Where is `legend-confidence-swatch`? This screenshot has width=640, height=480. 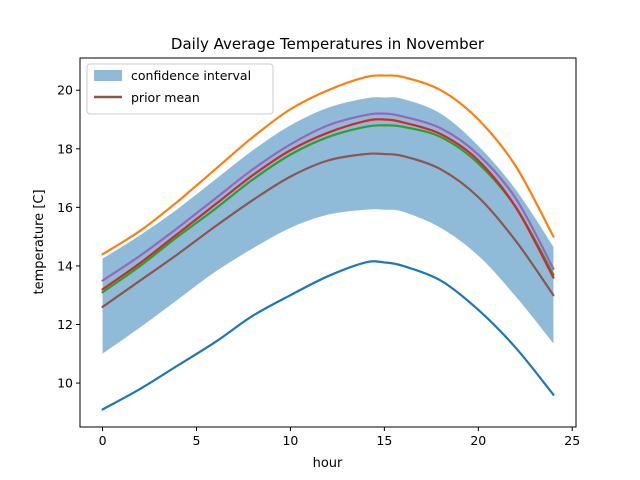 legend-confidence-swatch is located at coordinates (108, 75).